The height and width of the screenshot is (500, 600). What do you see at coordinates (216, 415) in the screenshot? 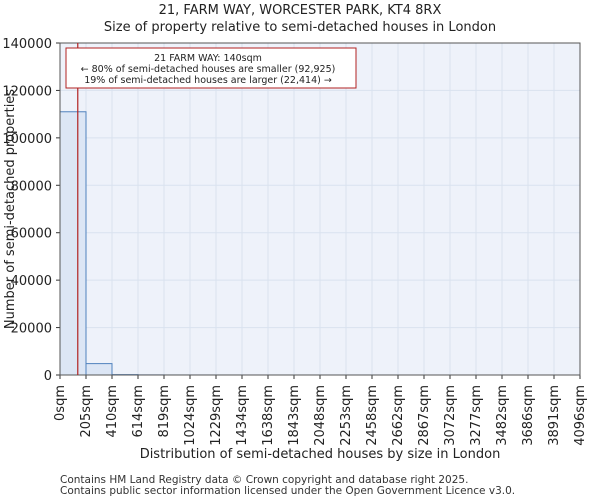
I see `x-tick-label: 1229sqm` at bounding box center [216, 415].